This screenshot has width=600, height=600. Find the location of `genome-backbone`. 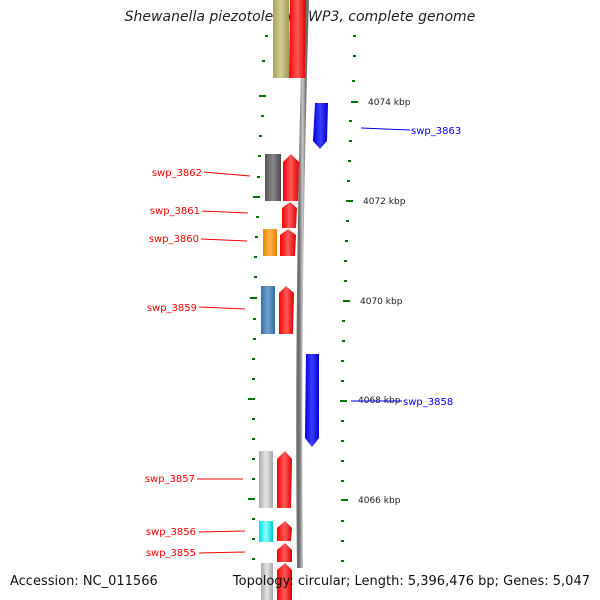

genome-backbone is located at coordinates (302, 284).